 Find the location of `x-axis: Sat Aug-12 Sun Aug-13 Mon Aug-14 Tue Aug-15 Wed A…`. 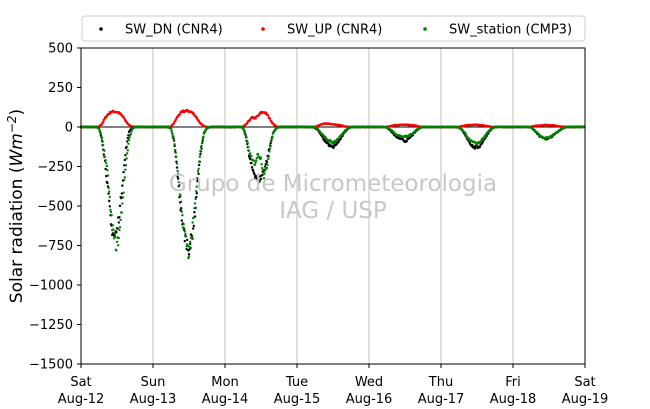

x-axis: Sat Aug-12 Sun Aug-13 Mon Aug-14 Tue Aug-15 Wed A… is located at coordinates (333, 385).